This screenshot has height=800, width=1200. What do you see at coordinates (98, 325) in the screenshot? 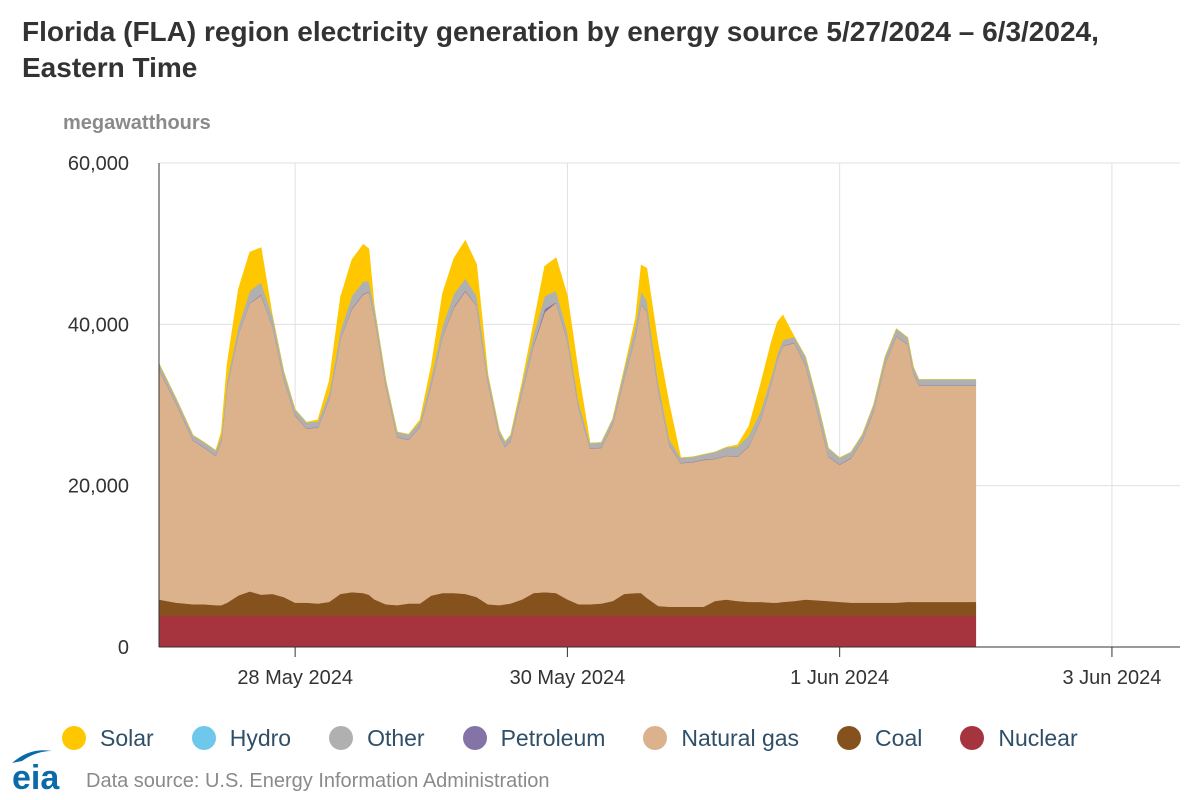
I see `y-tick-label: 40,000` at bounding box center [98, 325].